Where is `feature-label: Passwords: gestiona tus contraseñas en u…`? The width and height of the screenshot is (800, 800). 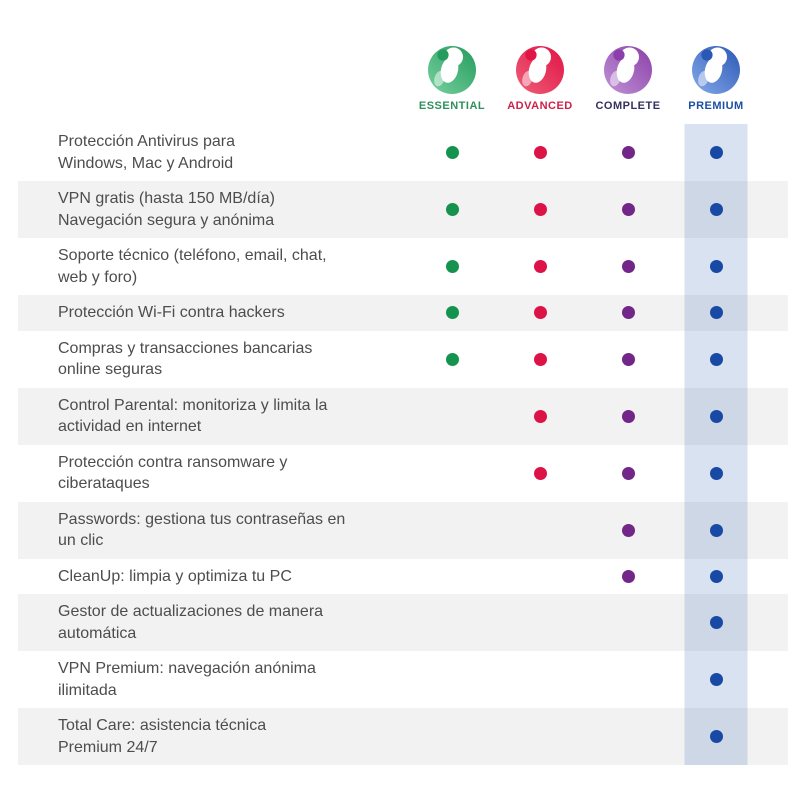
feature-label: Passwords: gestiona tus contraseñas en u… is located at coordinates (202, 530).